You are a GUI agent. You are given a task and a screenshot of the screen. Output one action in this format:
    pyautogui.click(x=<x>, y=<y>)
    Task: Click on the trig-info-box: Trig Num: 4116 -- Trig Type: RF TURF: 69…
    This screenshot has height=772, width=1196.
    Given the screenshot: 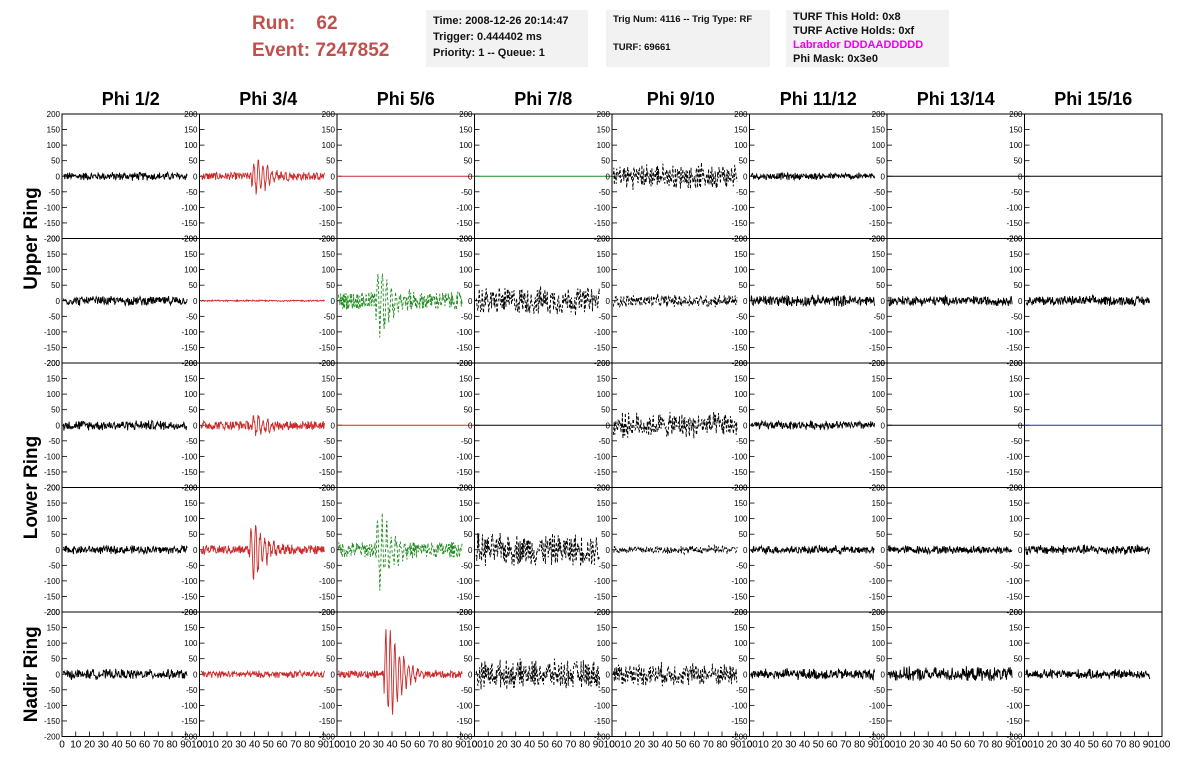 What is the action you would take?
    pyautogui.click(x=688, y=38)
    